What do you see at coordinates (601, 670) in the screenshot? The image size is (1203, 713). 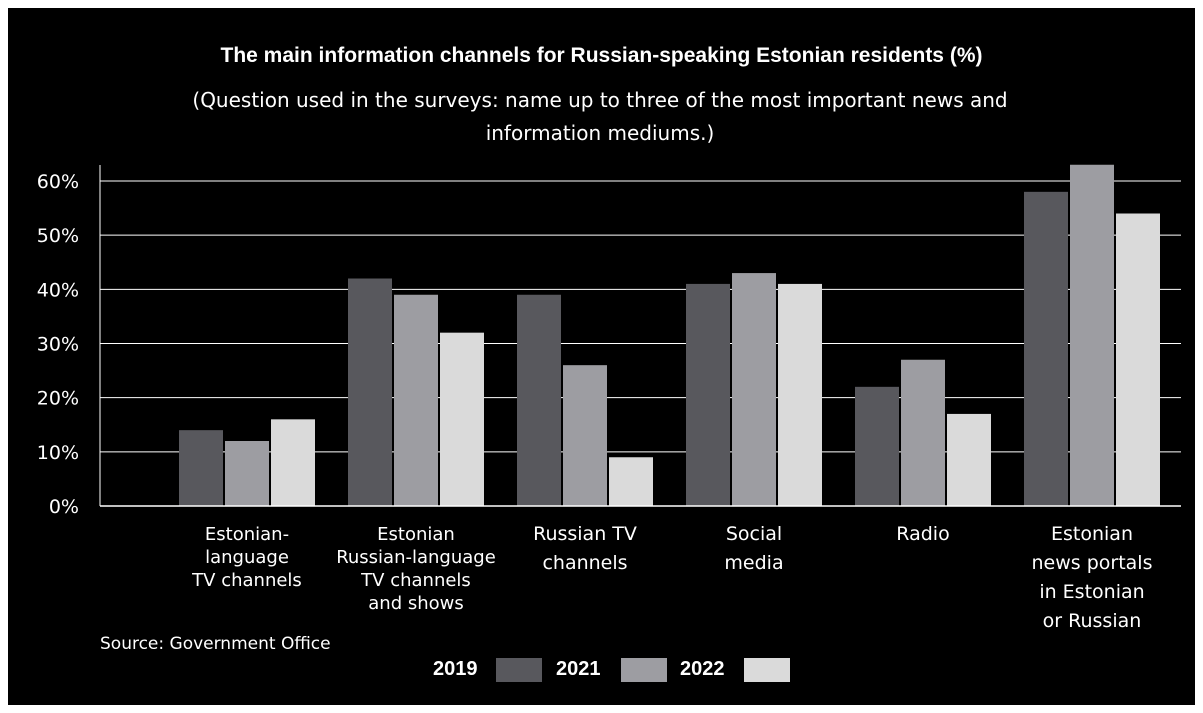 I see `legend: 2019 2021 2022` at bounding box center [601, 670].